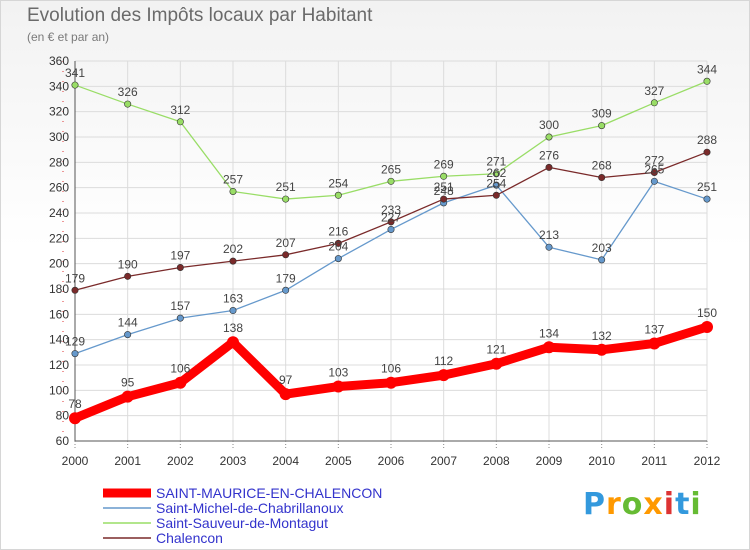  What do you see at coordinates (233, 249) in the screenshot?
I see `data-label: 202` at bounding box center [233, 249].